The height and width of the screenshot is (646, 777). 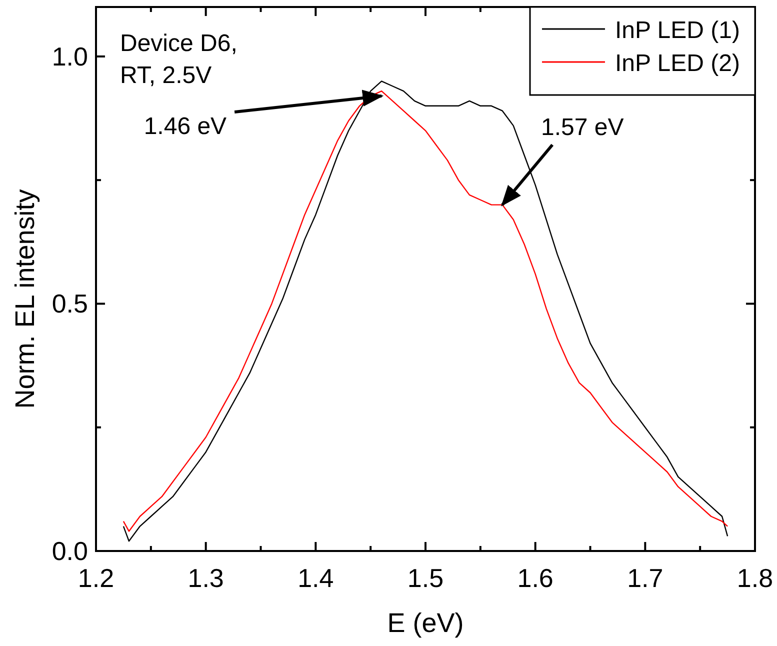 I want to click on y-tick-label: 0.0, so click(x=70, y=551).